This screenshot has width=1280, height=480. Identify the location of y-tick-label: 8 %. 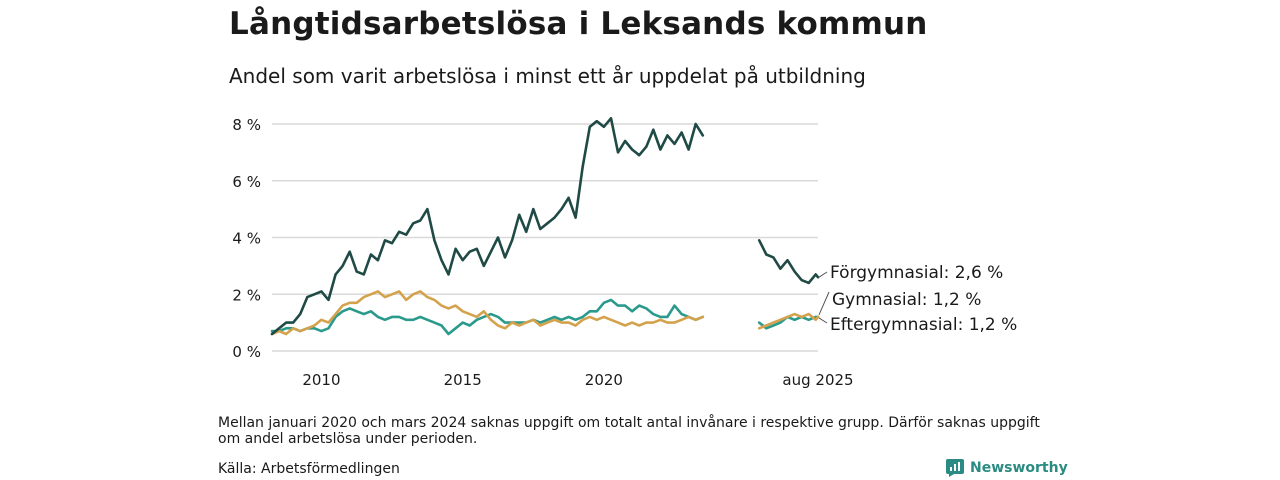
(246, 125).